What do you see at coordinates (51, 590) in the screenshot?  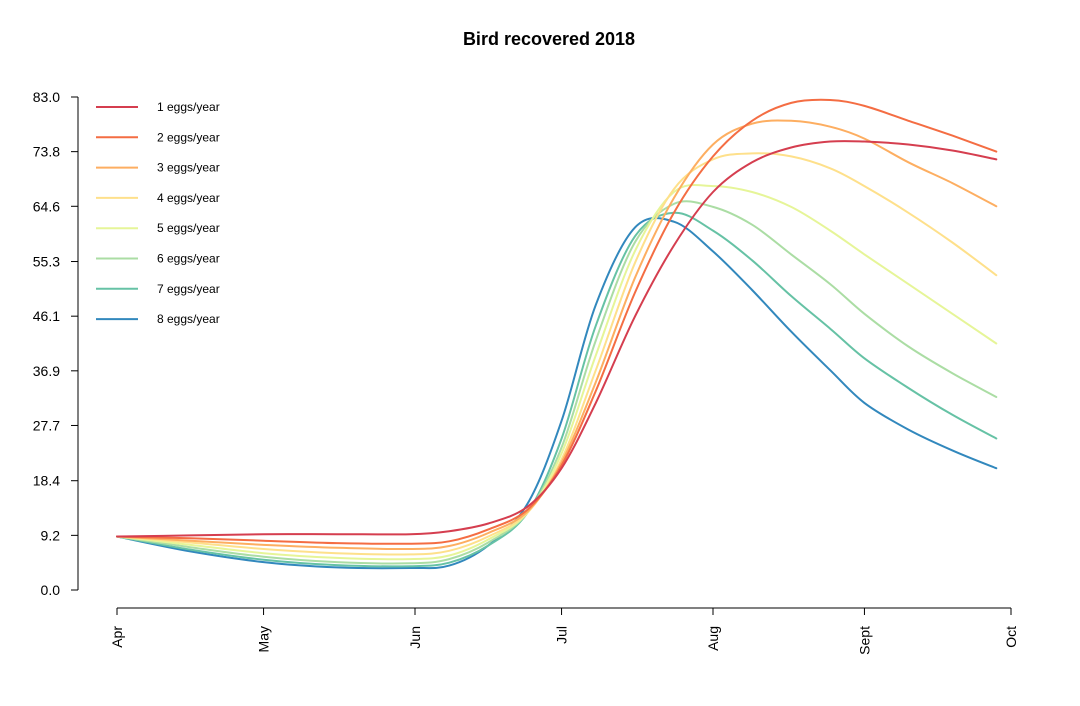 I see `y-tick-label: 0.0` at bounding box center [51, 590].